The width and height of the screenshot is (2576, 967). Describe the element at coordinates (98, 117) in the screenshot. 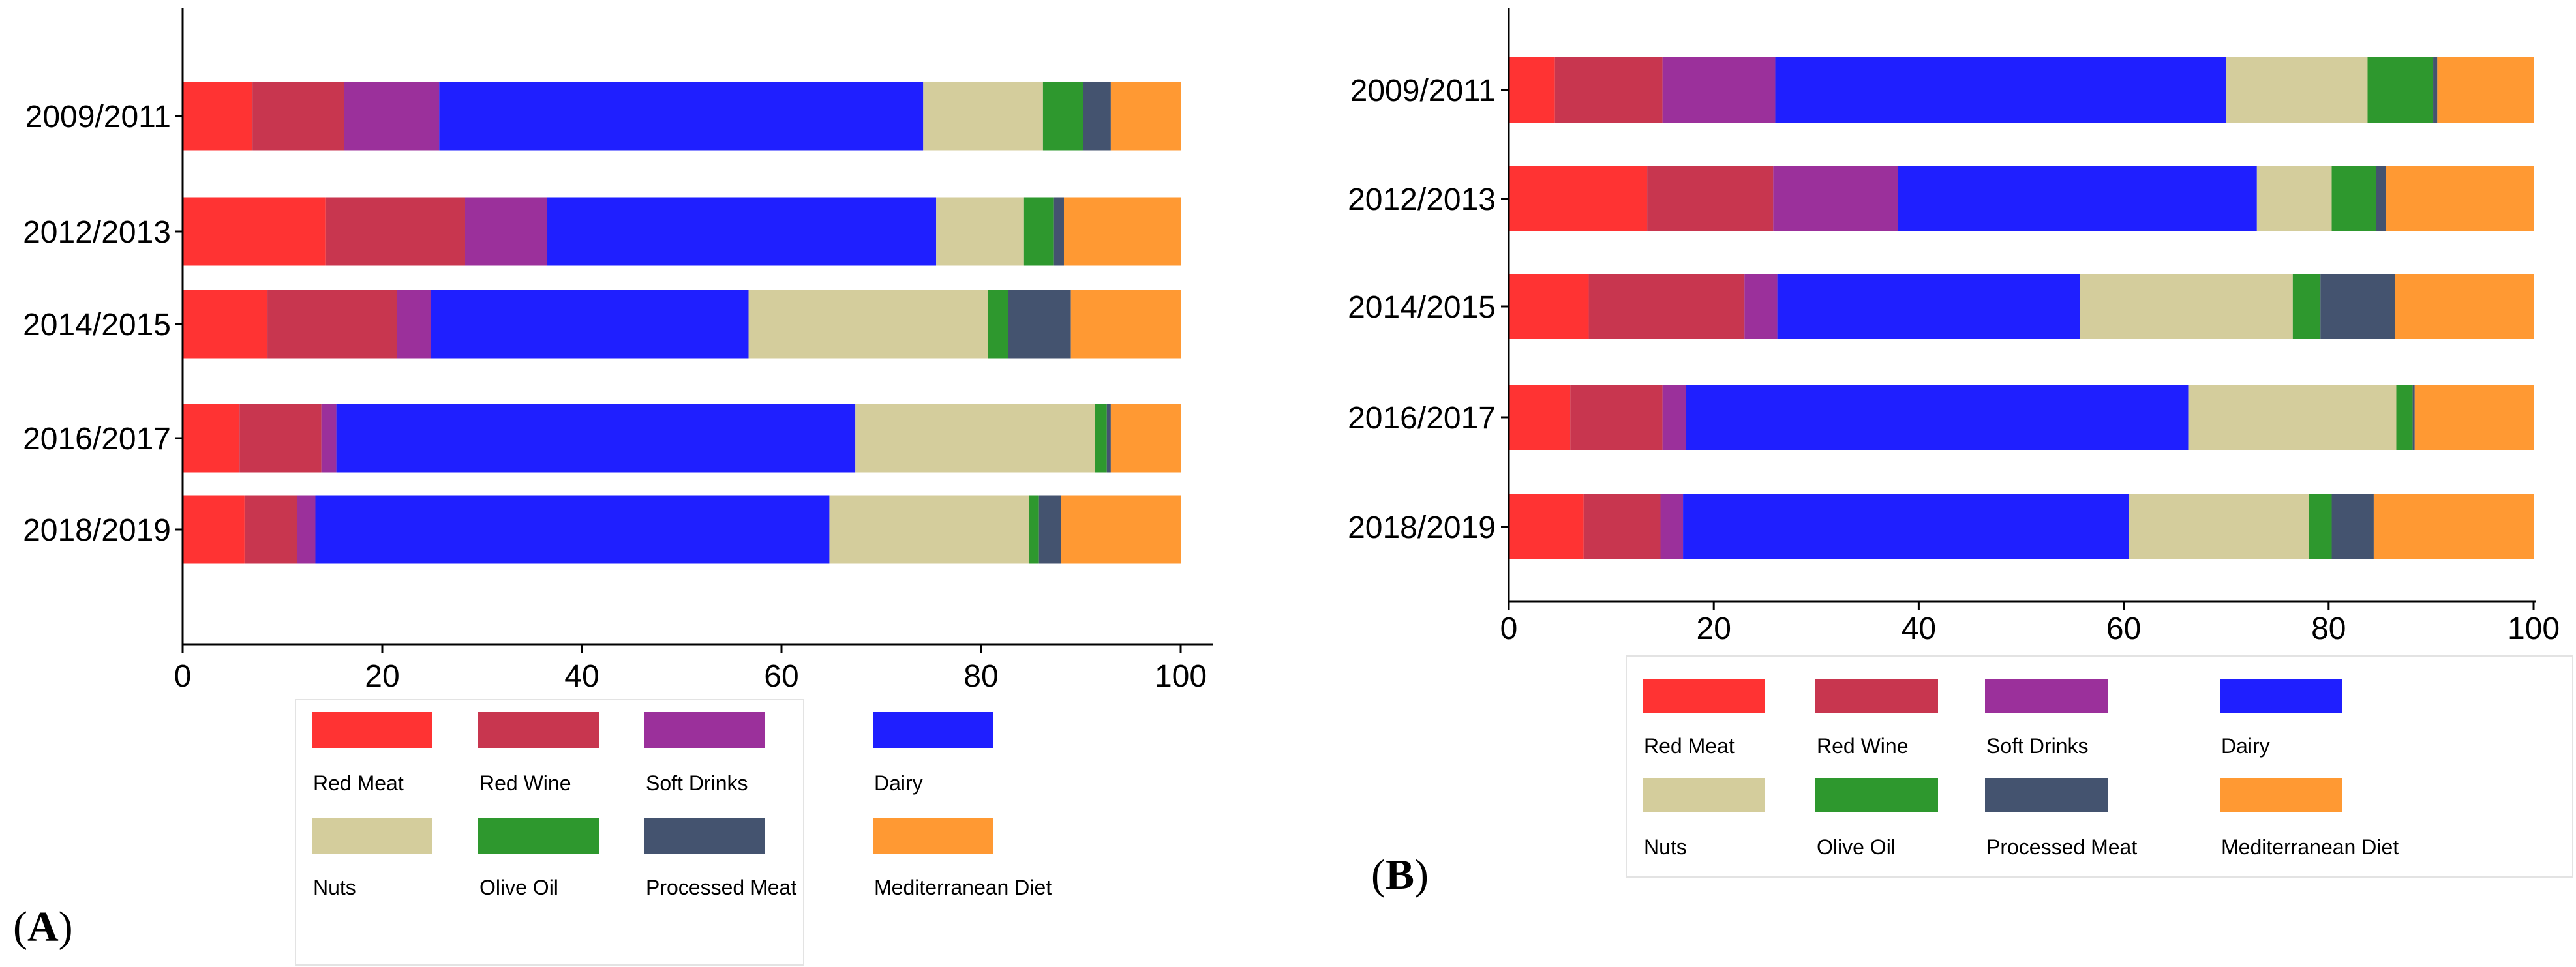

I see `y-tick-label: 2009/2011` at that location.